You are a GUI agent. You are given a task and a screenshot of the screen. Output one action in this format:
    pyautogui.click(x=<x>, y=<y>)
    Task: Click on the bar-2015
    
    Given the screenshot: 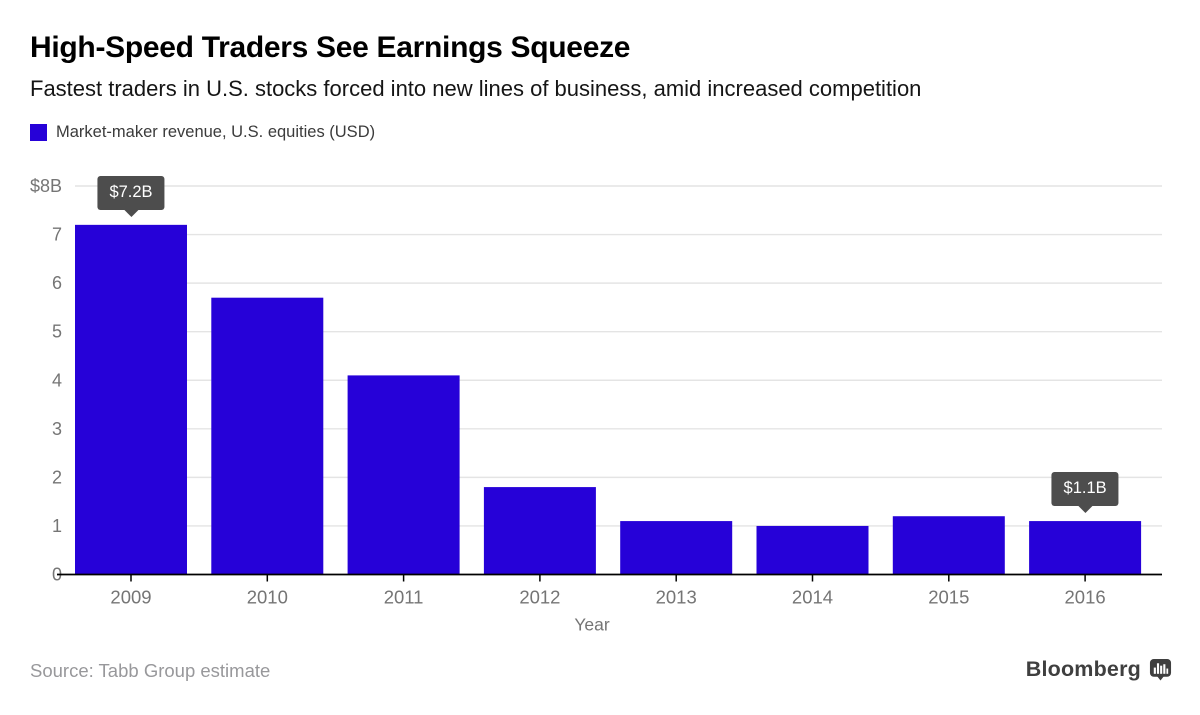 What is the action you would take?
    pyautogui.click(x=948, y=545)
    